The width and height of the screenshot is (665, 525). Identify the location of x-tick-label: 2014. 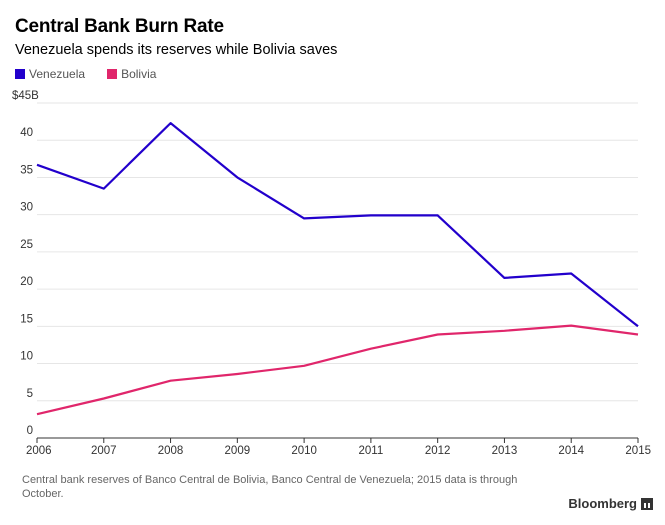
(571, 451).